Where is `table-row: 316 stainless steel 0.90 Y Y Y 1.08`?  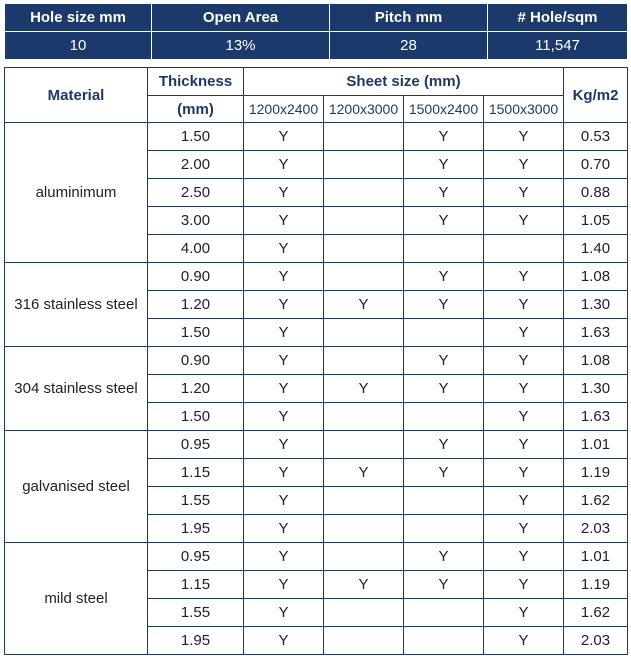
table-row: 316 stainless steel 0.90 Y Y Y 1.08 is located at coordinates (316, 304).